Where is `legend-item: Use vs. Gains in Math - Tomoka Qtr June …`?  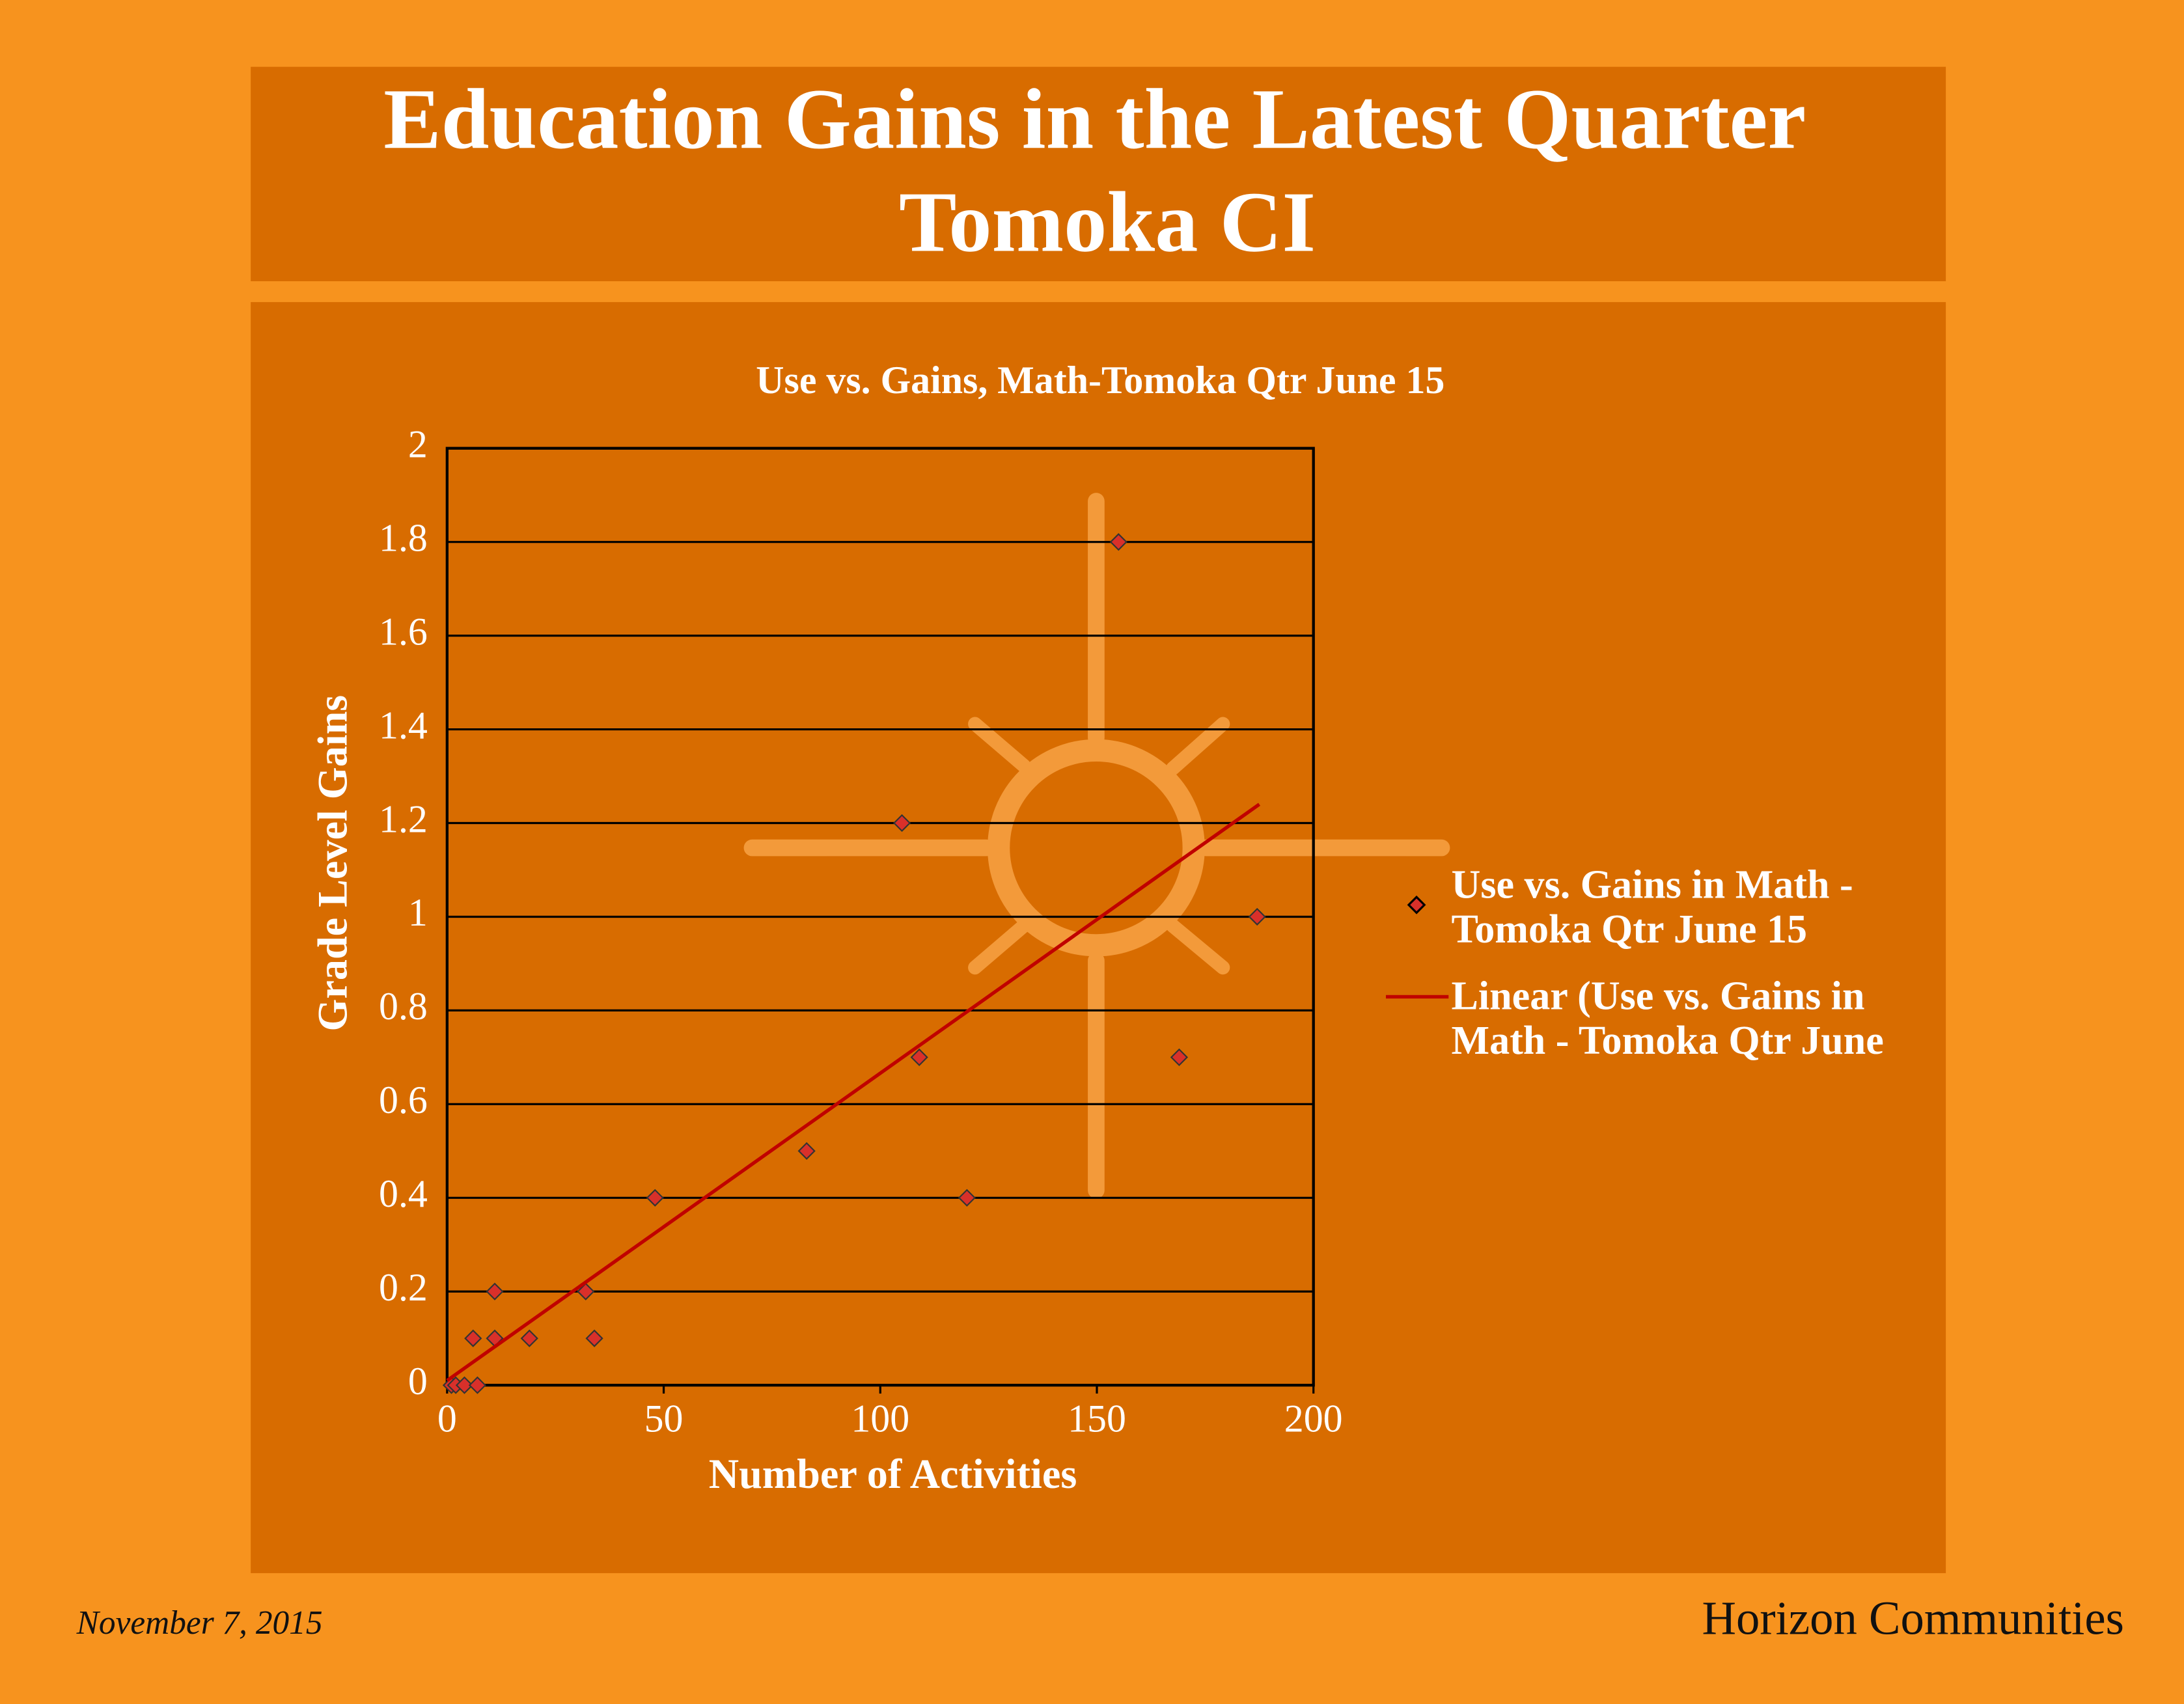
legend-item: Use vs. Gains in Math - Tomoka Qtr June … is located at coordinates (1652, 907).